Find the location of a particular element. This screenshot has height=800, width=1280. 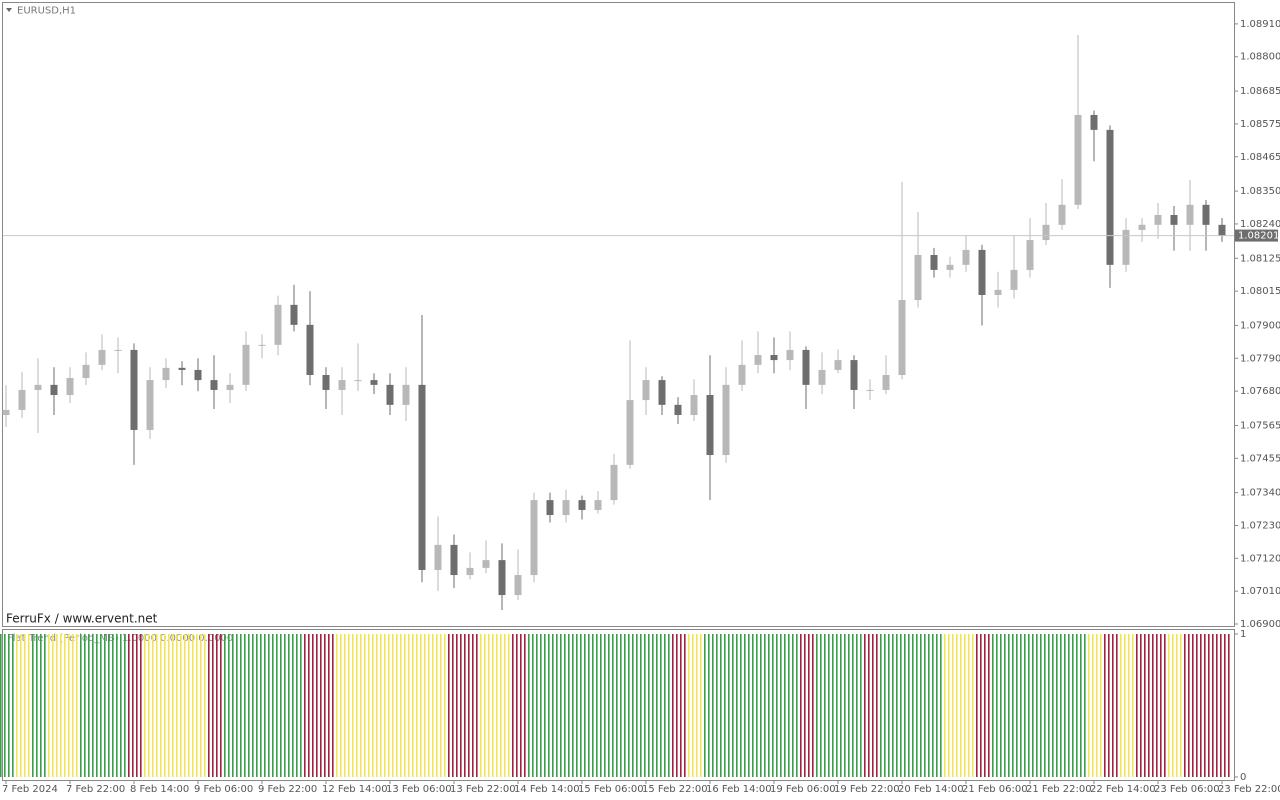

y-tick-label: 1.07120 is located at coordinates (1260, 558).